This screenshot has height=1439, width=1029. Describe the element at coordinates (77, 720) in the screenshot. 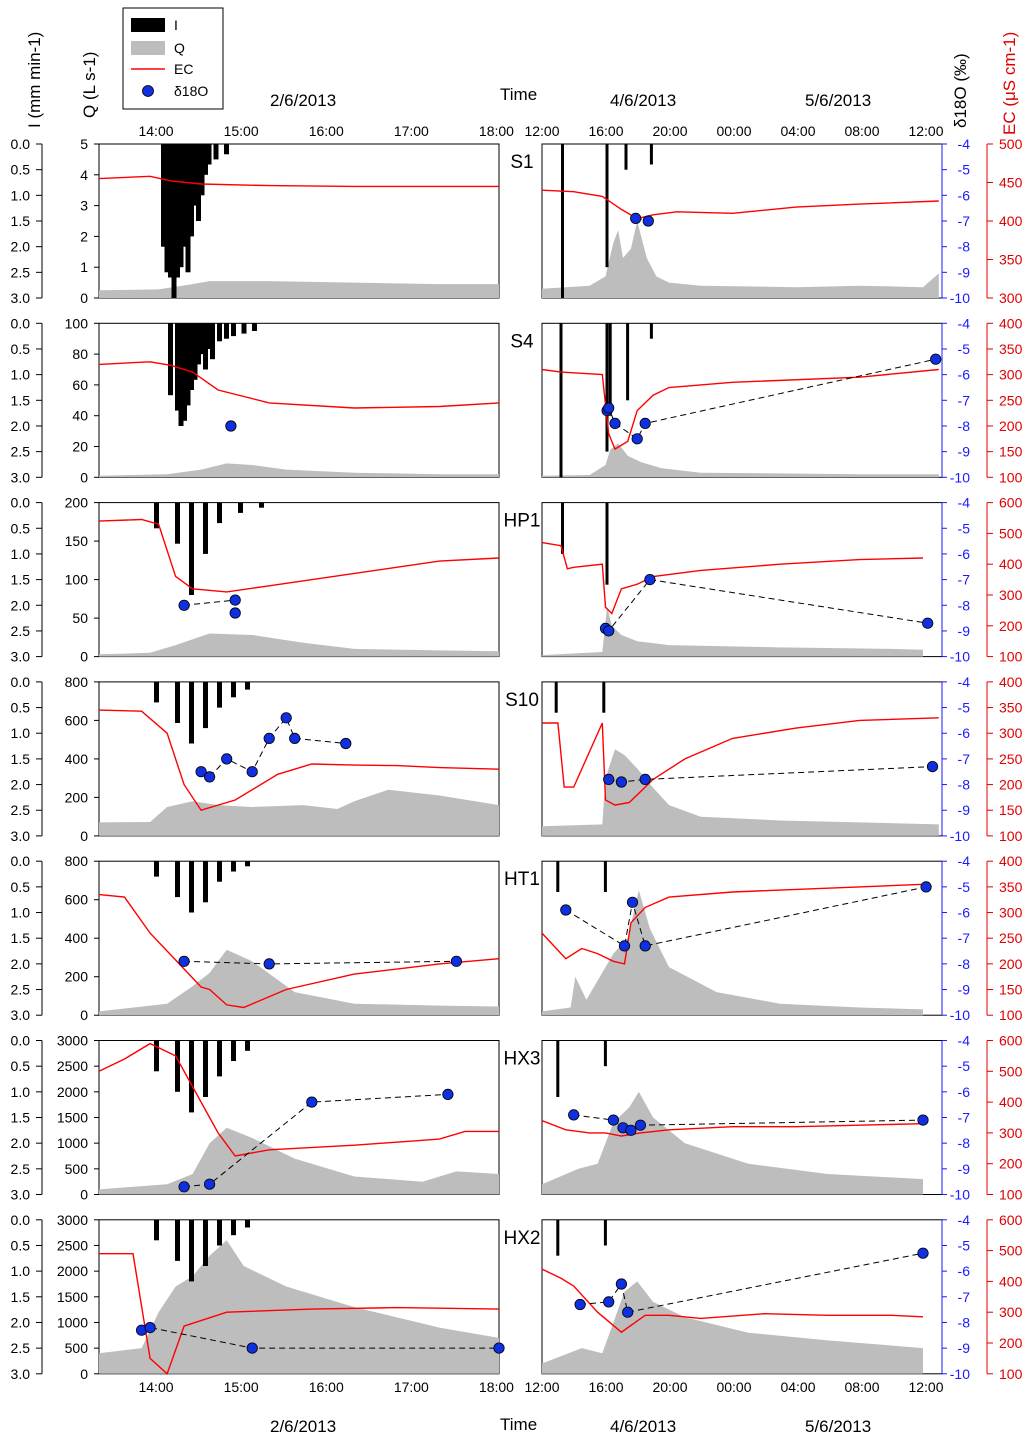

I see `q-tick: 600` at that location.